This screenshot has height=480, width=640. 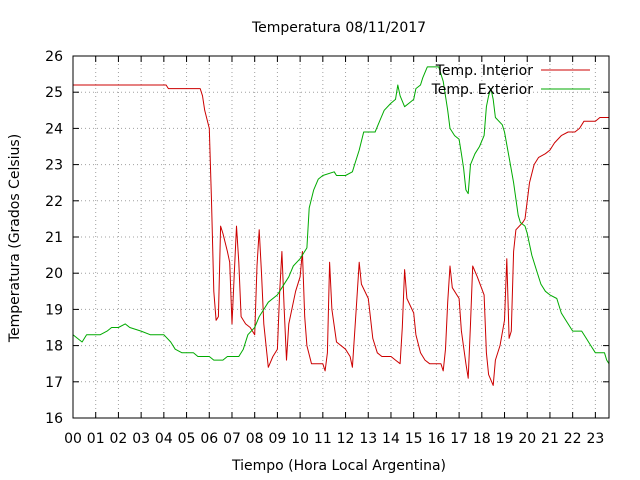 I want to click on y-tick-label: 17, so click(x=54, y=383).